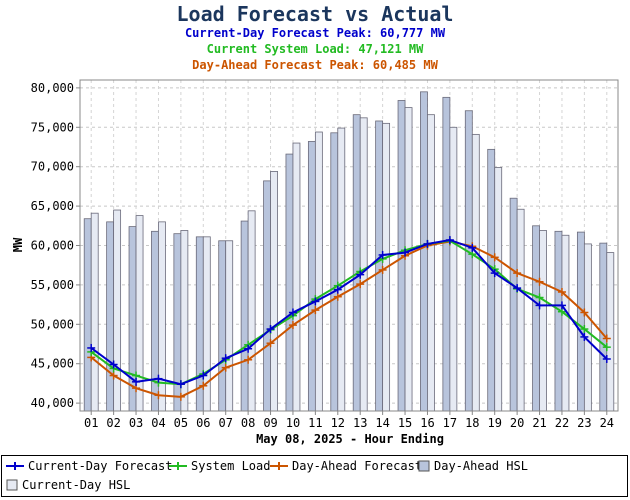 This screenshot has height=500, width=630. Describe the element at coordinates (178, 466) in the screenshot. I see `system-load-line-icon` at that location.